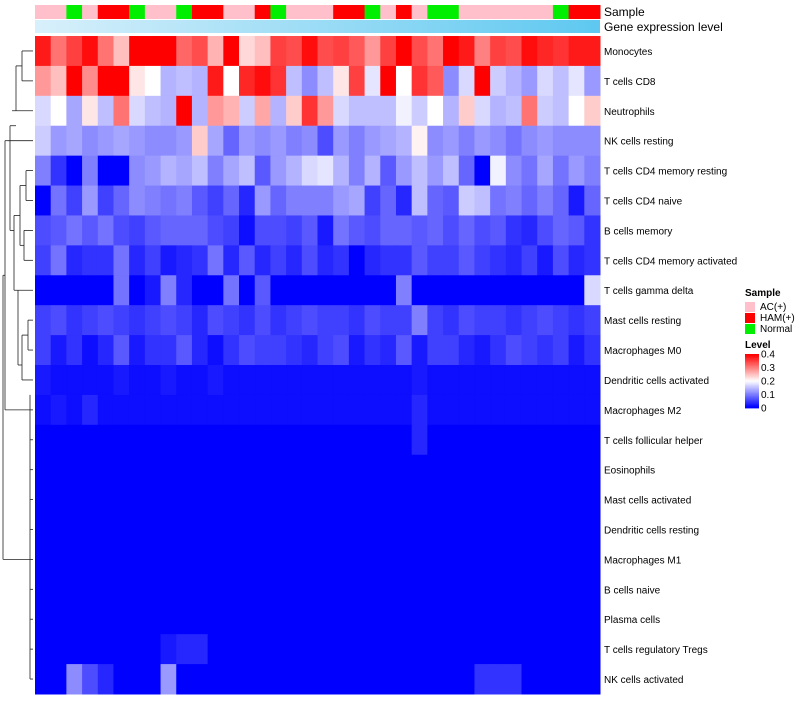  Describe the element at coordinates (632, 620) in the screenshot. I see `row-label: Plasma cells` at that location.